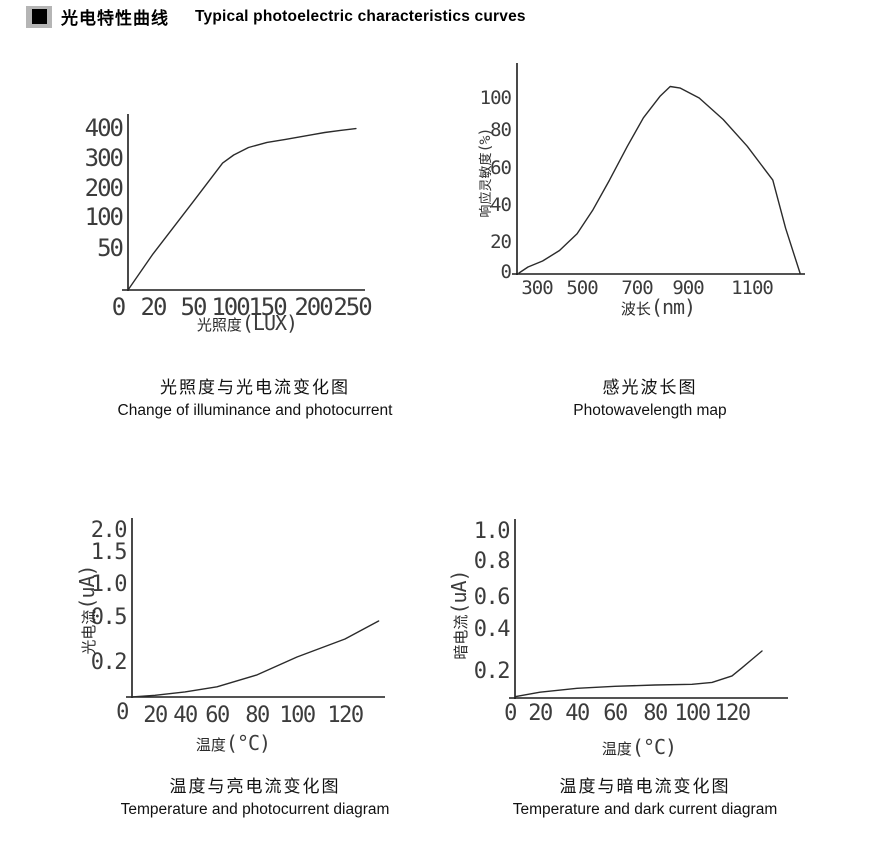 This screenshot has width=881, height=857. What do you see at coordinates (688, 288) in the screenshot?
I see `x-tick-label: 900` at bounding box center [688, 288].